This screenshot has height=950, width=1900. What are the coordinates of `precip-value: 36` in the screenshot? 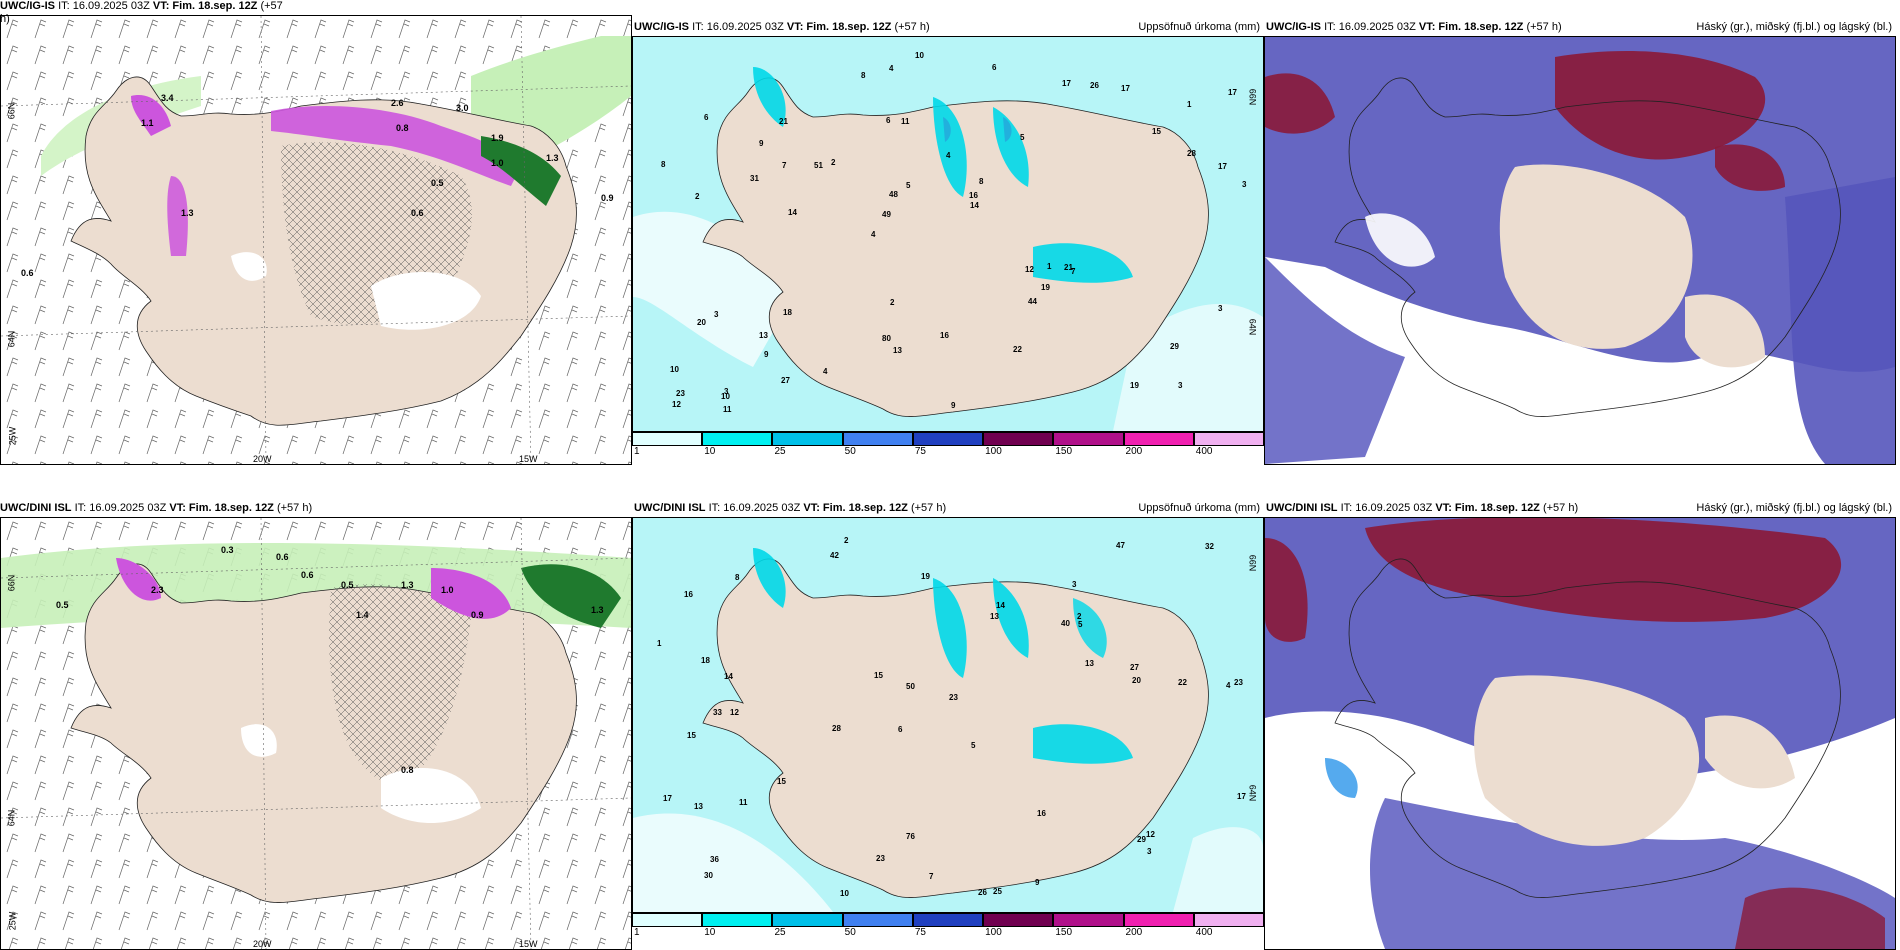 It's located at (714, 859).